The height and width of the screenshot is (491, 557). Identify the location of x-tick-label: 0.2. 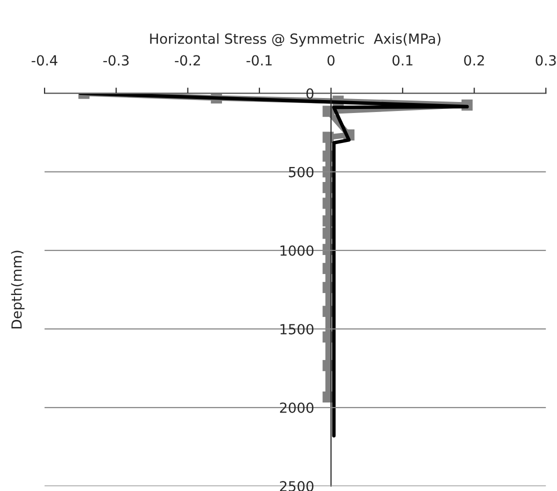
(474, 60).